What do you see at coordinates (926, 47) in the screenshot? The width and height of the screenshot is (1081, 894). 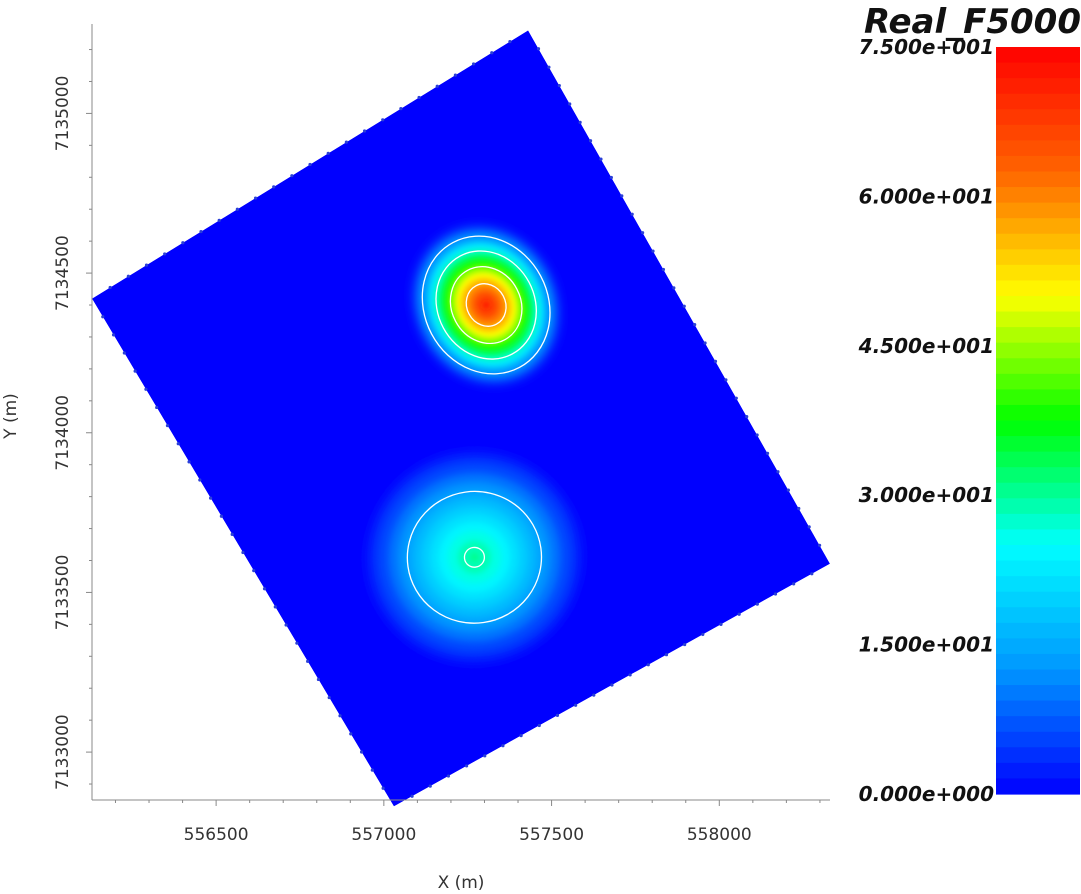 I see `colorbar-tick-label: 7.500e+001` at bounding box center [926, 47].